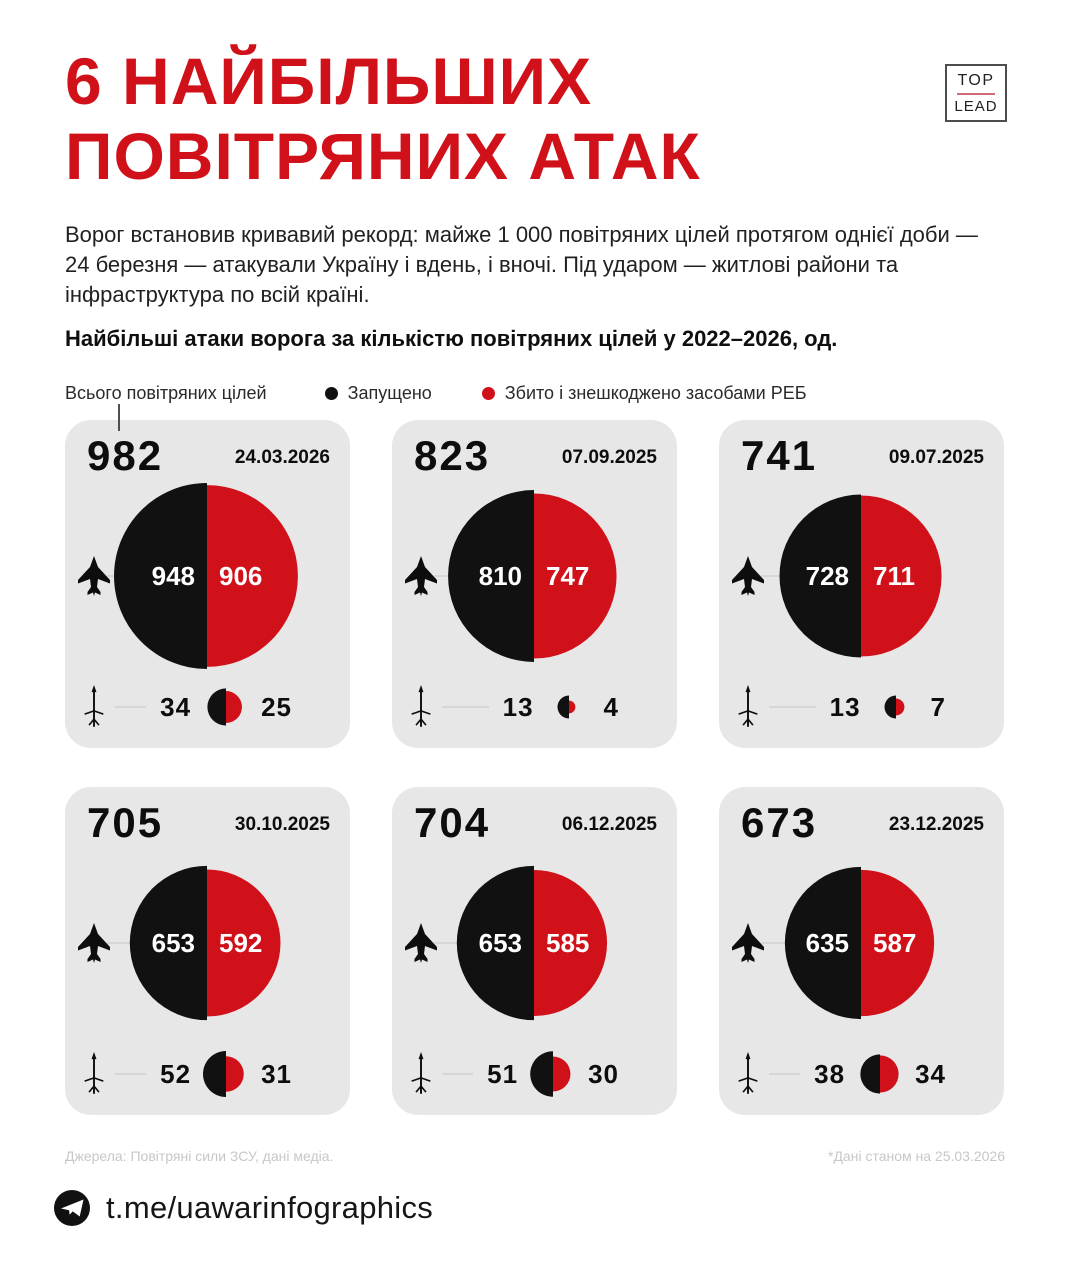 The height and width of the screenshot is (1280, 1071). What do you see at coordinates (500, 576) in the screenshot?
I see `svg-text: 810` at bounding box center [500, 576].